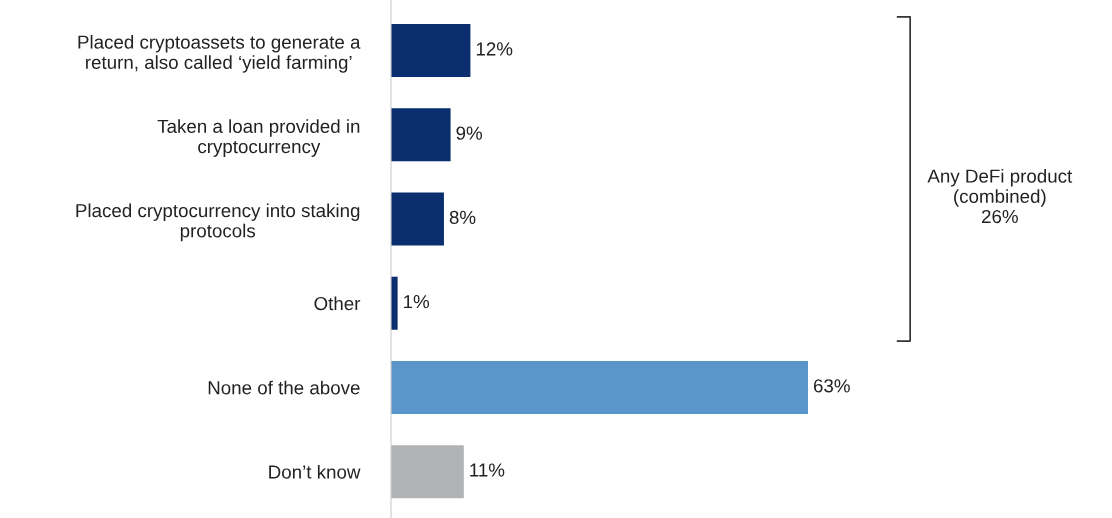 The width and height of the screenshot is (1112, 518). I want to click on y-tick-label: Other, so click(337, 303).